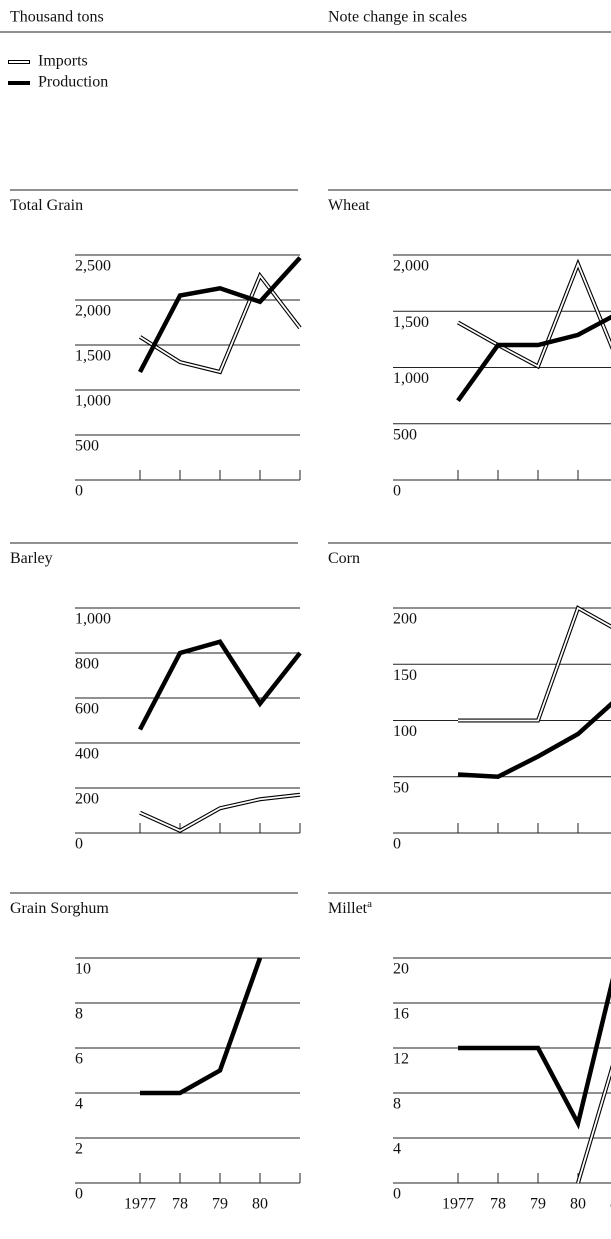 This screenshot has width=611, height=1239. What do you see at coordinates (369, 904) in the screenshot?
I see `panel-title-note: a` at bounding box center [369, 904].